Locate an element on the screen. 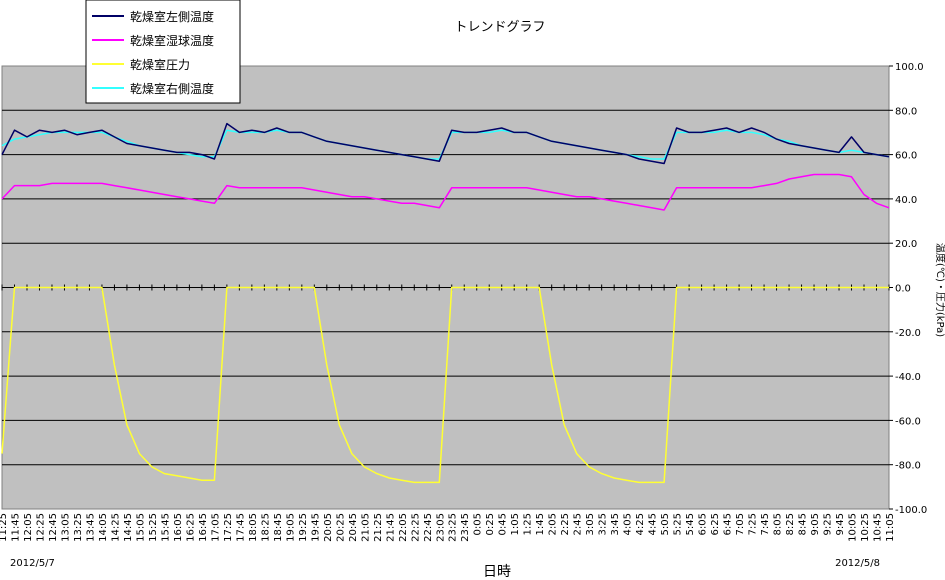  legend-entry: 乾燥室左側温度 is located at coordinates (172, 16).